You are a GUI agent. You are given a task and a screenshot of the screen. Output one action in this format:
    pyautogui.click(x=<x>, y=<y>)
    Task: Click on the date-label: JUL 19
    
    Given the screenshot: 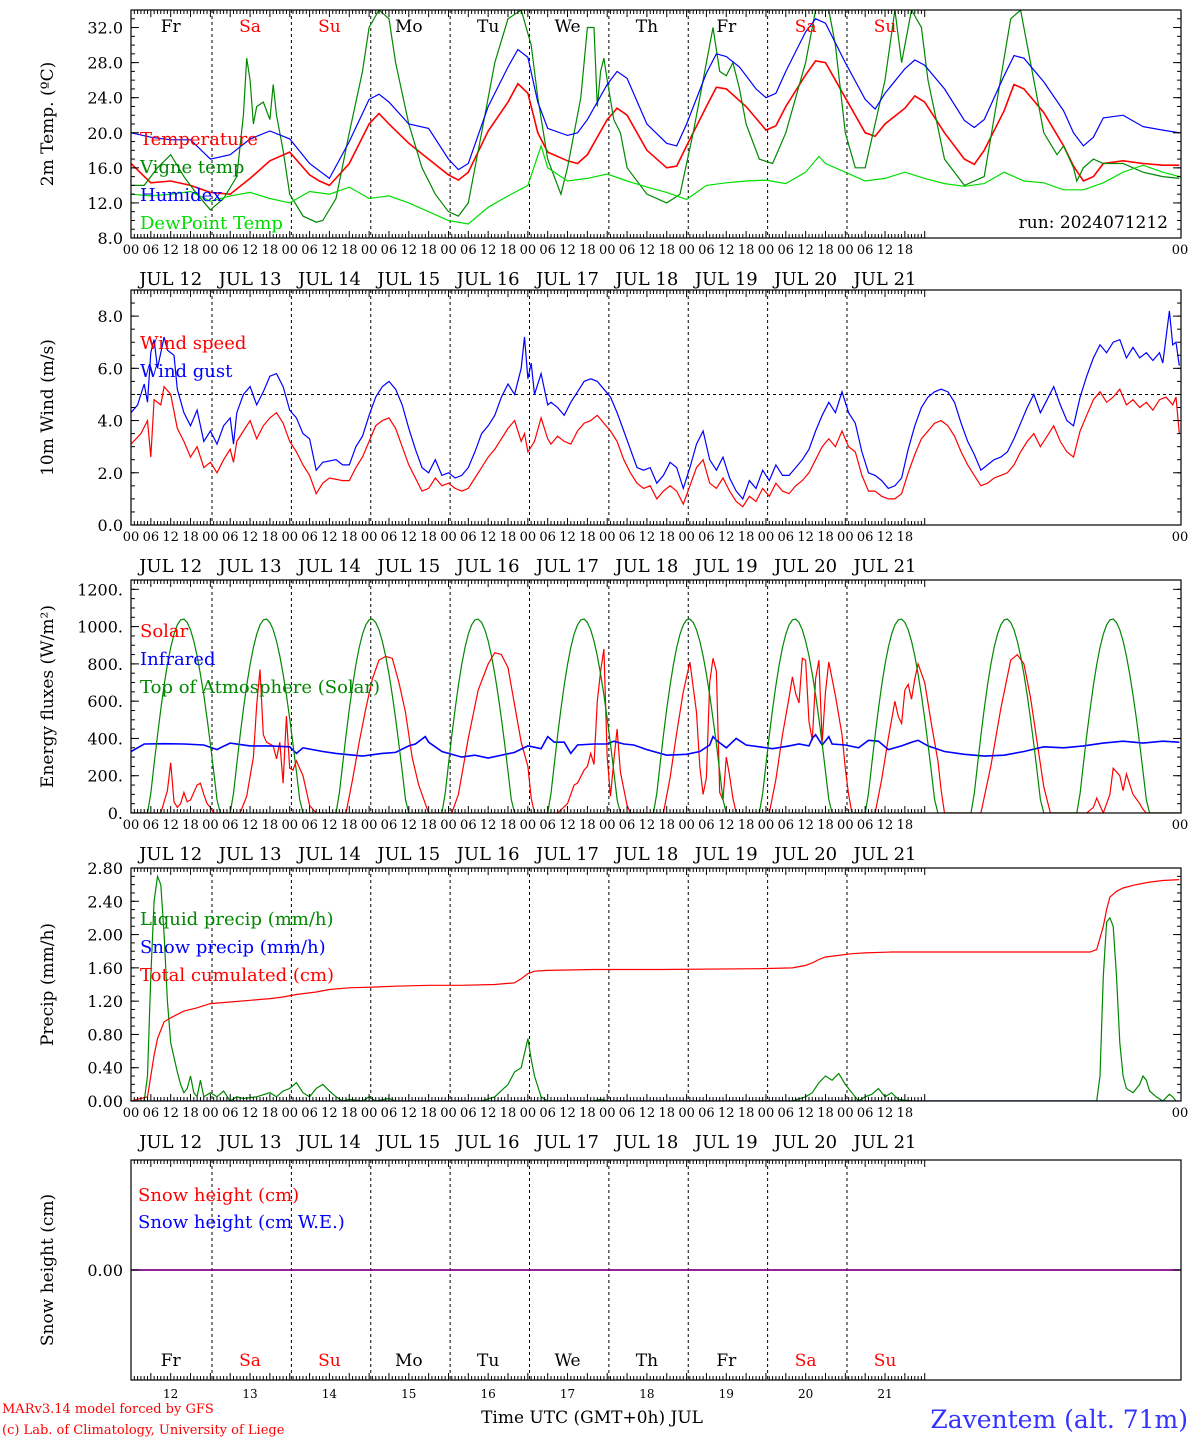 What is the action you would take?
    pyautogui.click(x=725, y=1142)
    